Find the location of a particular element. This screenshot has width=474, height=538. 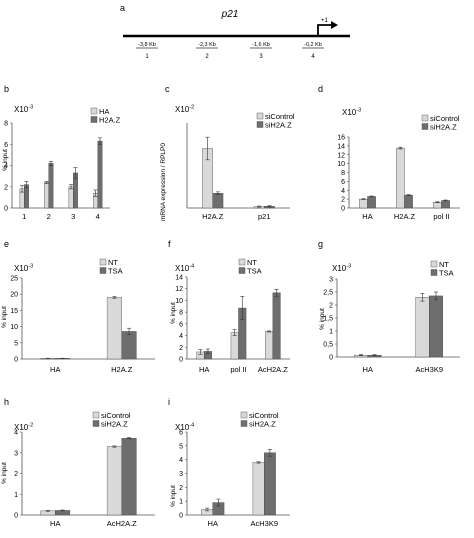

gene-name: p21 is located at coordinates (230, 14).